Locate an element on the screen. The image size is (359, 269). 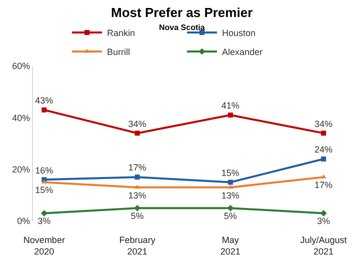
data-label: 16% is located at coordinates (44, 170).